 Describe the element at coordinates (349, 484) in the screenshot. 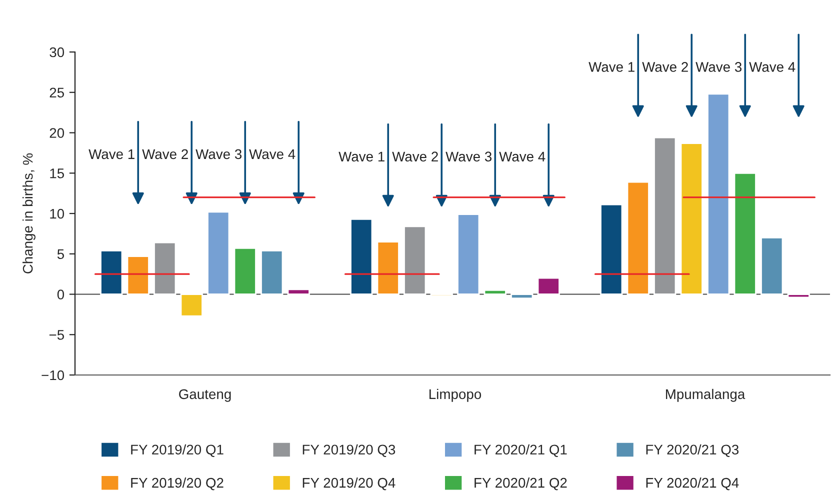

I see `legend-label: FY 2019/20 Q4` at that location.